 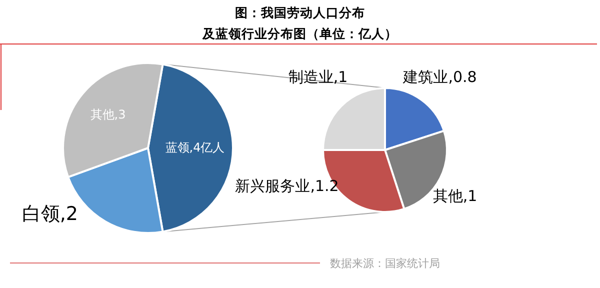 What do you see at coordinates (300, 12) in the screenshot?
I see `text: 图：我国劳动人口分布` at bounding box center [300, 12].